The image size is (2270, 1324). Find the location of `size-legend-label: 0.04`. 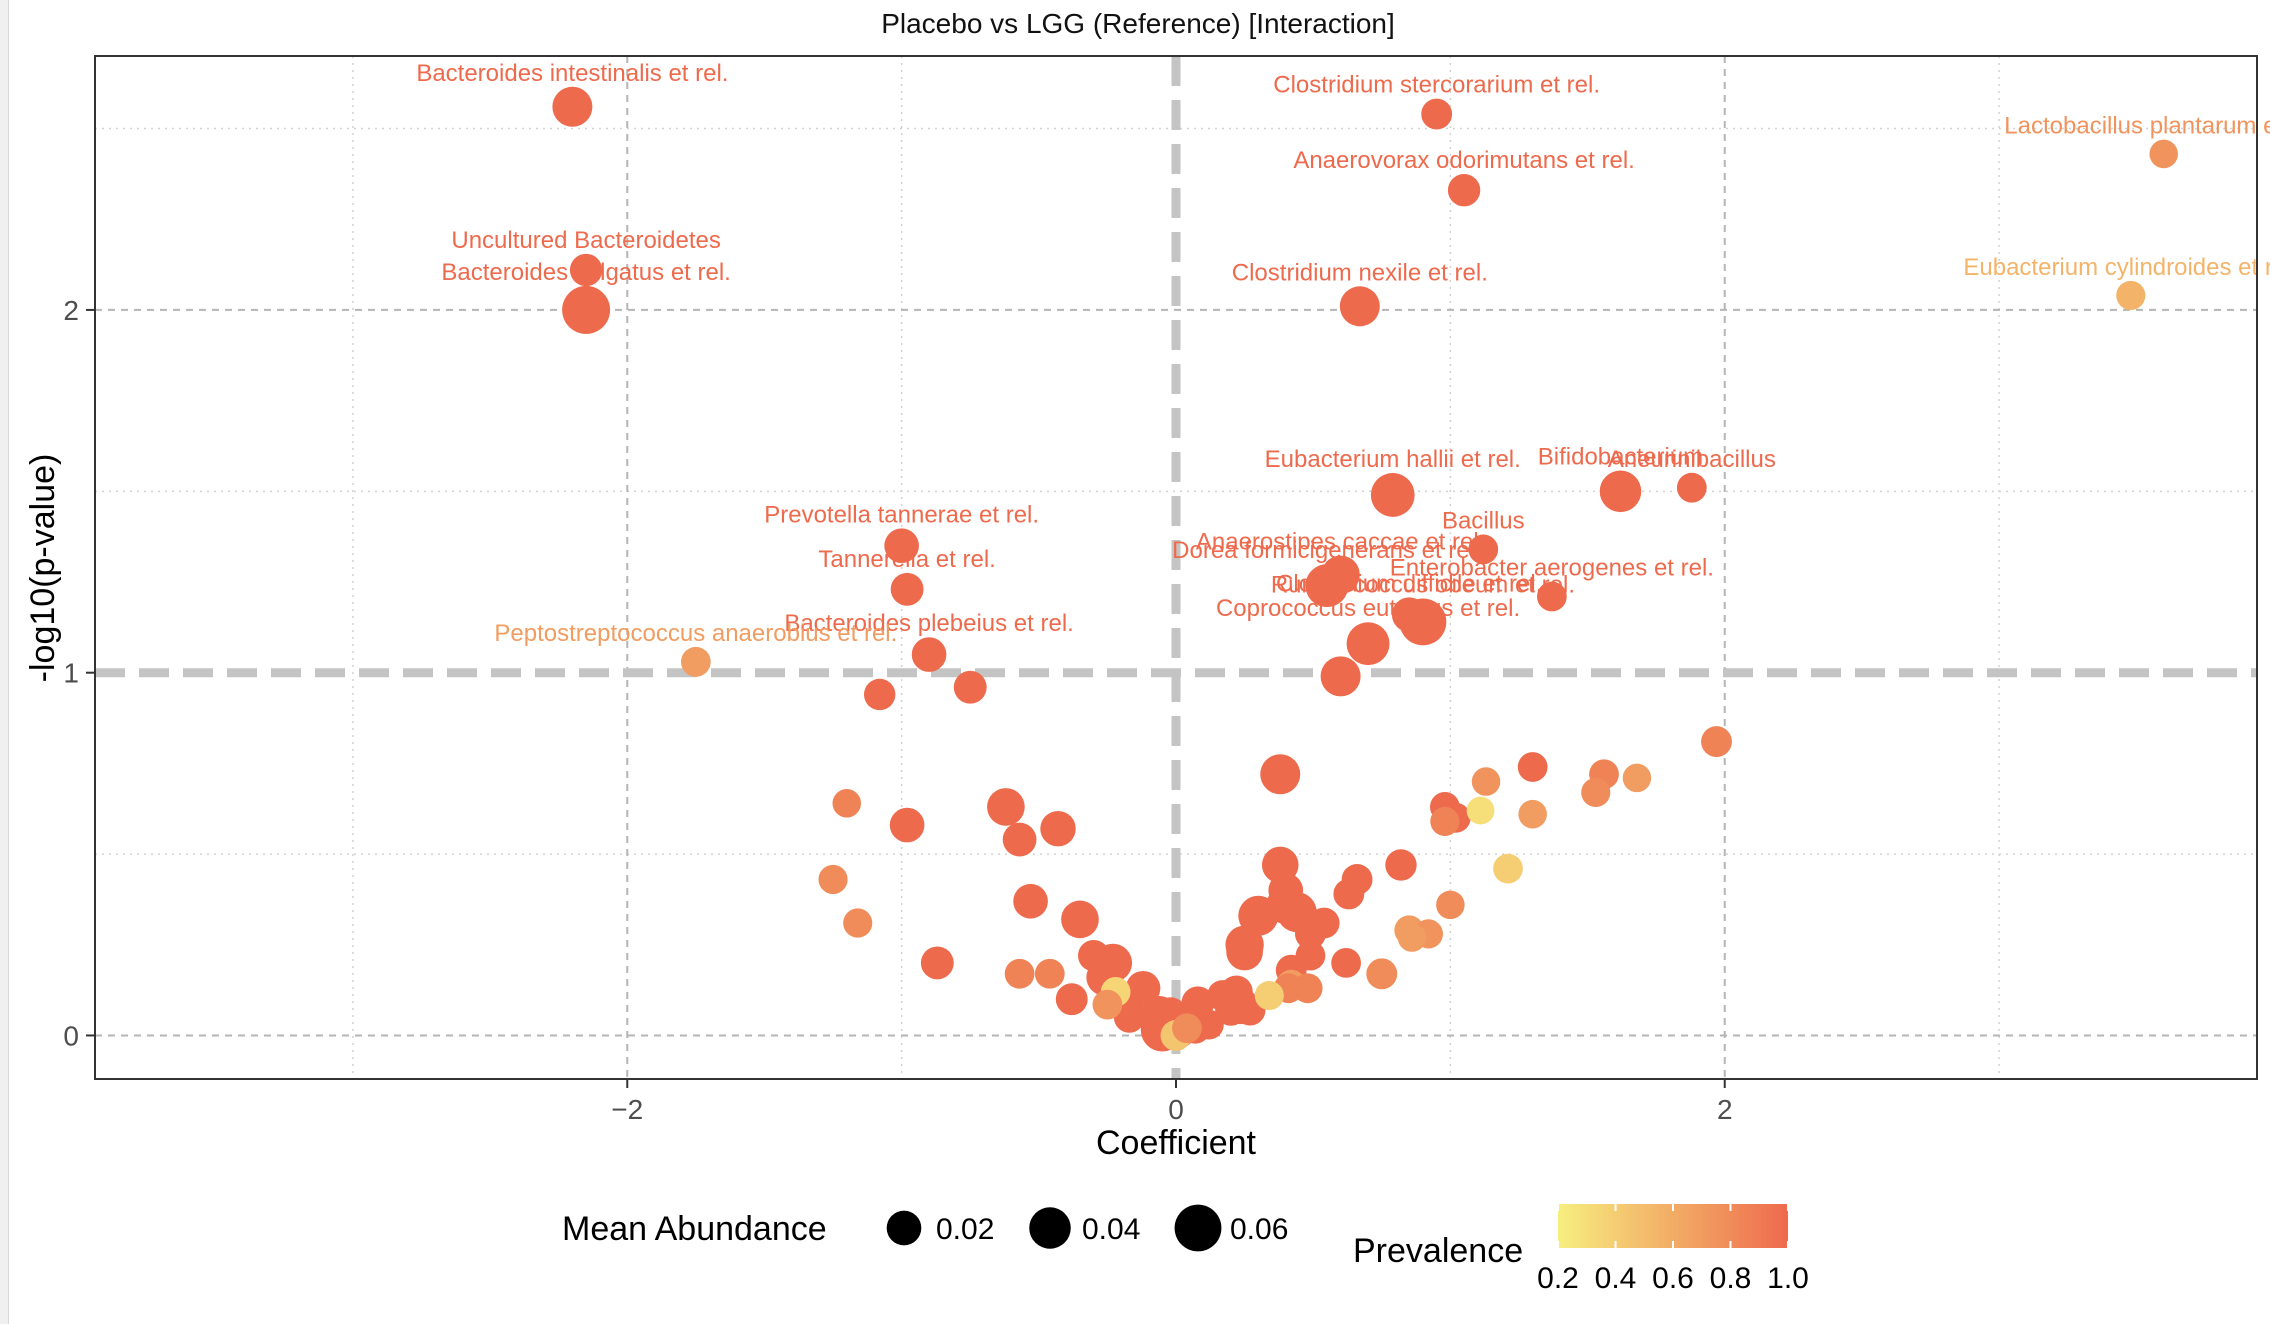

size-legend-label: 0.04 is located at coordinates (1111, 1229).